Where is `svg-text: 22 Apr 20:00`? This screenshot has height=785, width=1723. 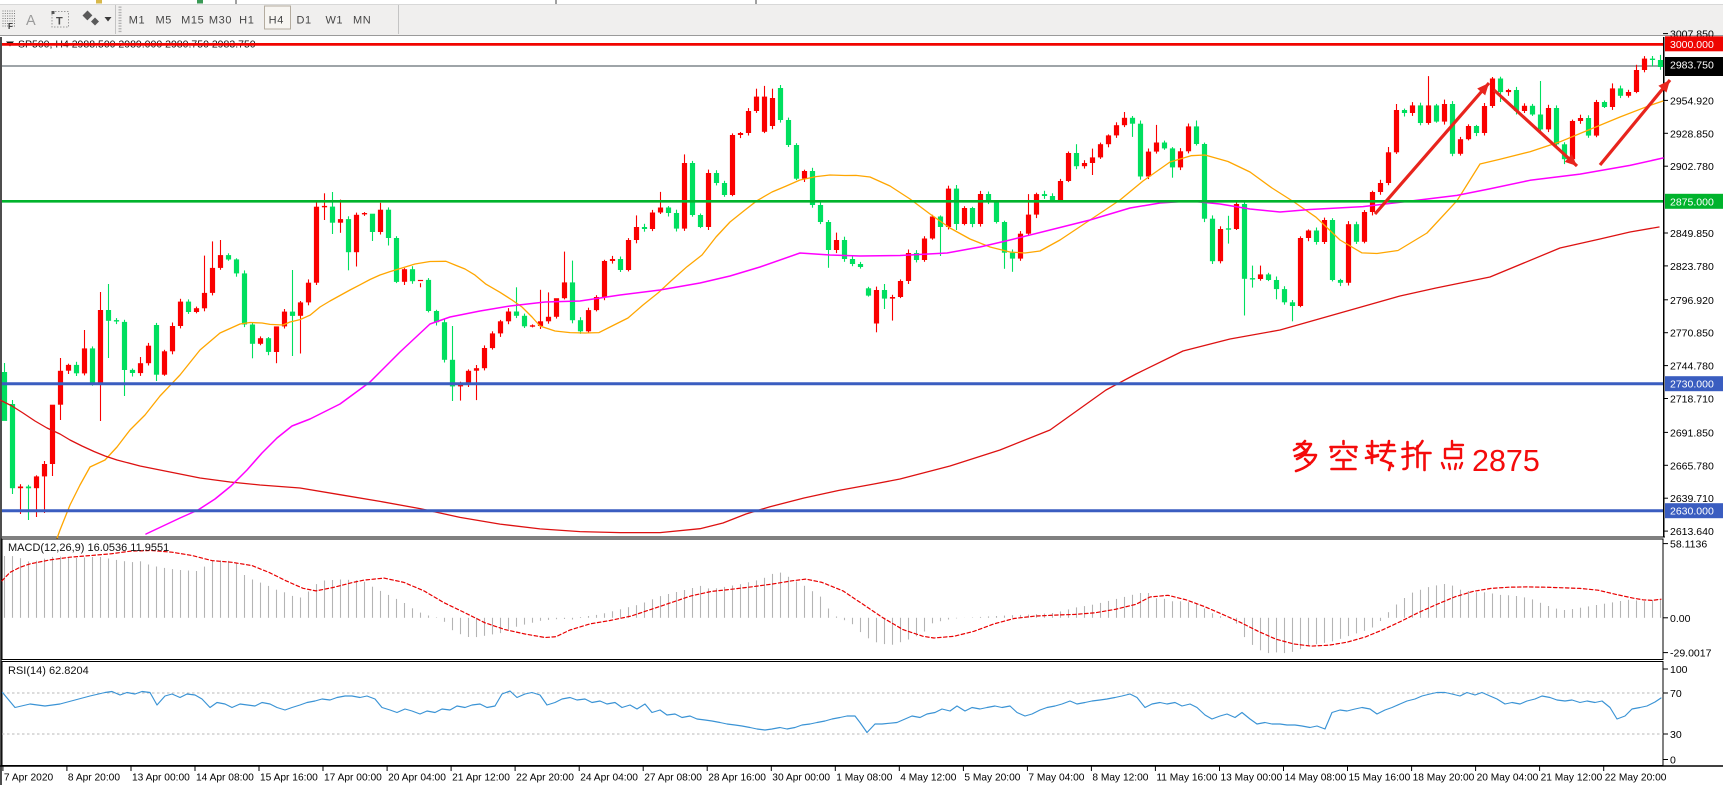 svg-text: 22 Apr 20:00 is located at coordinates (545, 778).